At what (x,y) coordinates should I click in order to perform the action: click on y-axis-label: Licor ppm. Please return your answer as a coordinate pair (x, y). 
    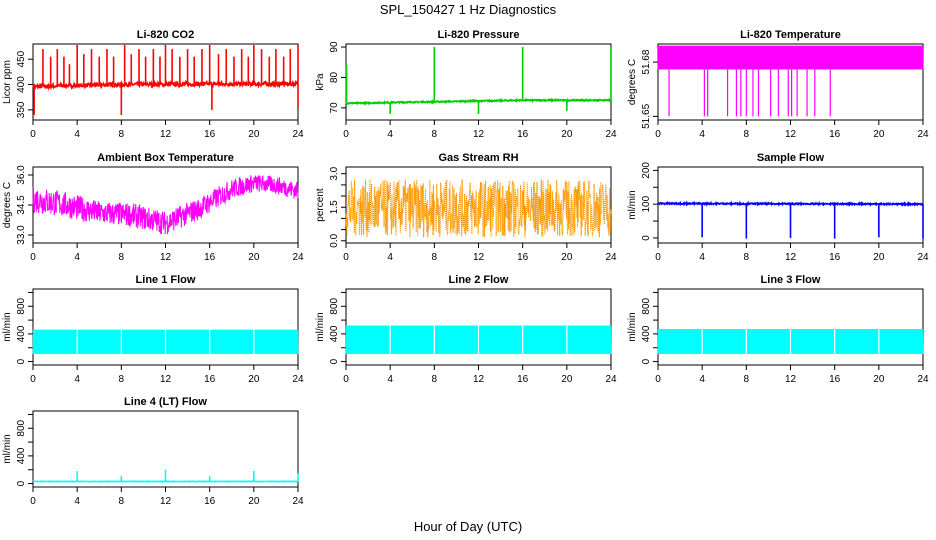
    Looking at the image, I should click on (7, 82).